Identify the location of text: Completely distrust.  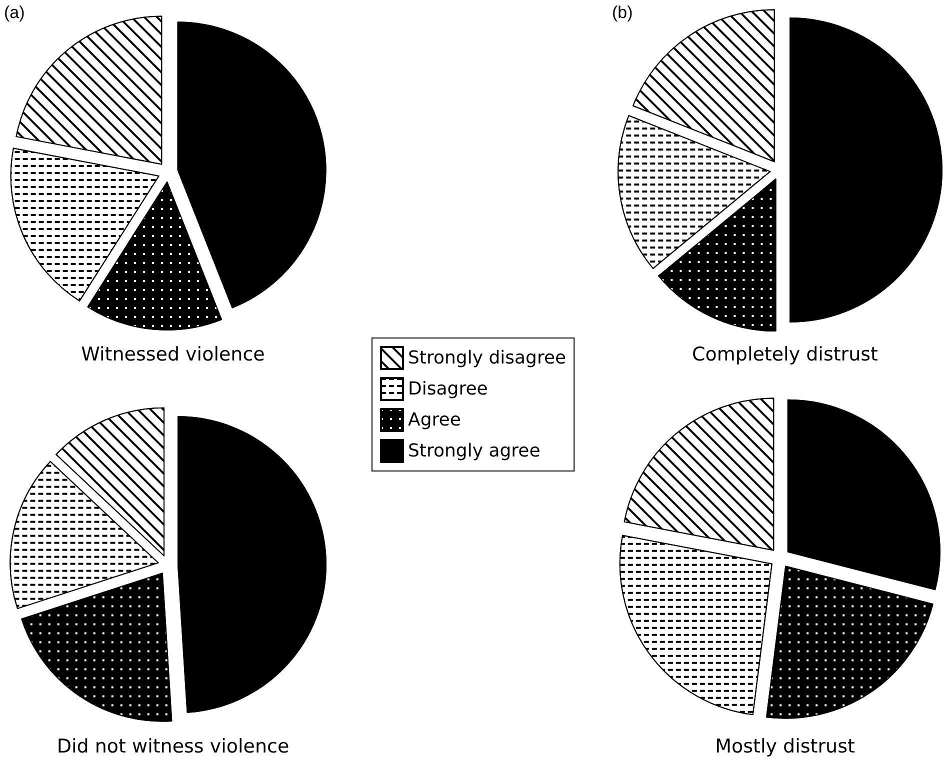
(785, 355).